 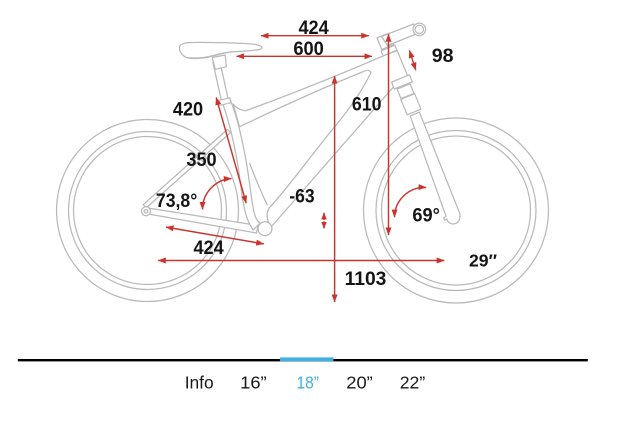 I want to click on svg-text: 73,8°, so click(x=176, y=201).